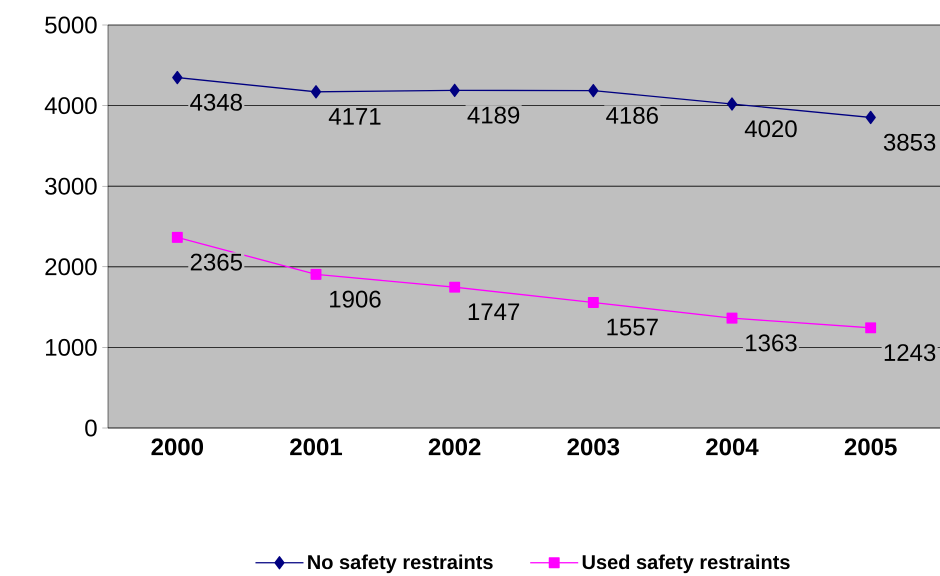  What do you see at coordinates (71, 267) in the screenshot?
I see `y-tick-label: 2000` at bounding box center [71, 267].